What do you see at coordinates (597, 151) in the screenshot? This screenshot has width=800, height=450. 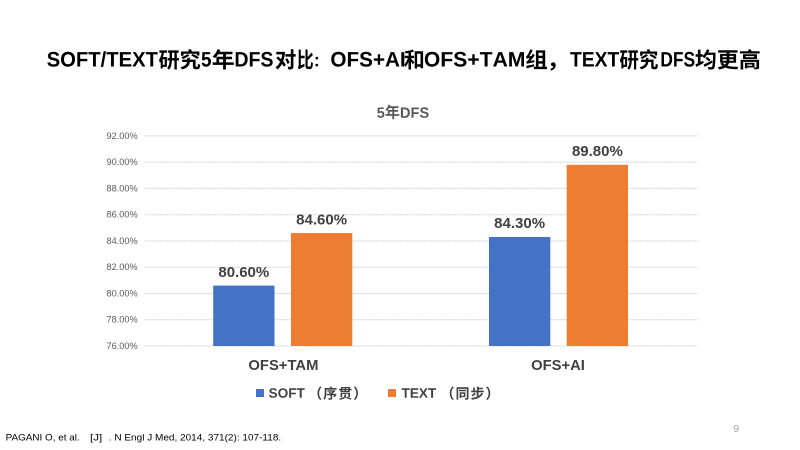 I see `svg-text: 89.80%` at bounding box center [597, 151].